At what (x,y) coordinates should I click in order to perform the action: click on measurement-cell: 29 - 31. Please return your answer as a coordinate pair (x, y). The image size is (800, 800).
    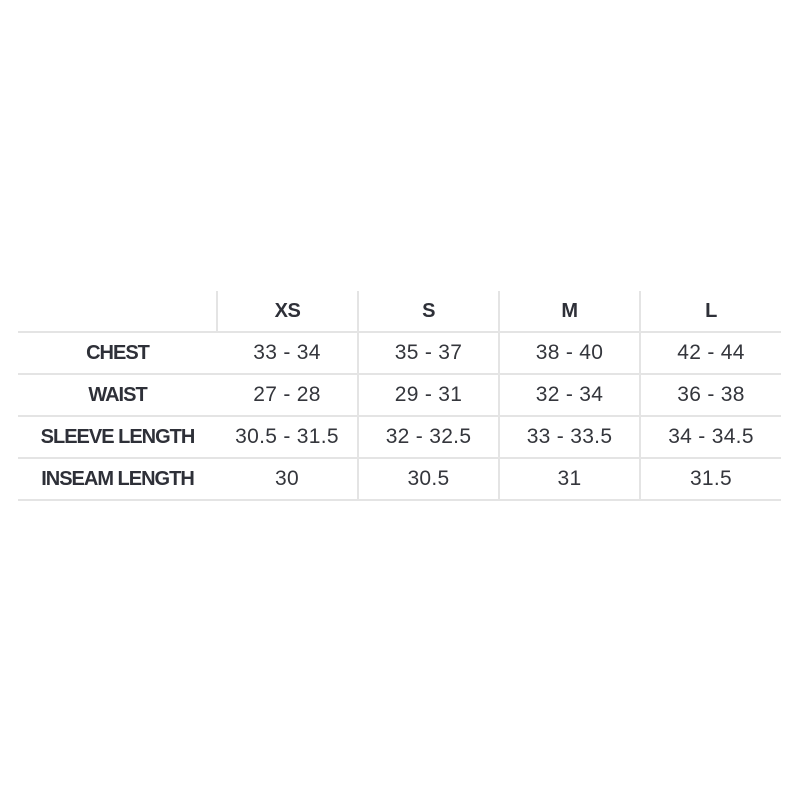
    Looking at the image, I should click on (428, 395).